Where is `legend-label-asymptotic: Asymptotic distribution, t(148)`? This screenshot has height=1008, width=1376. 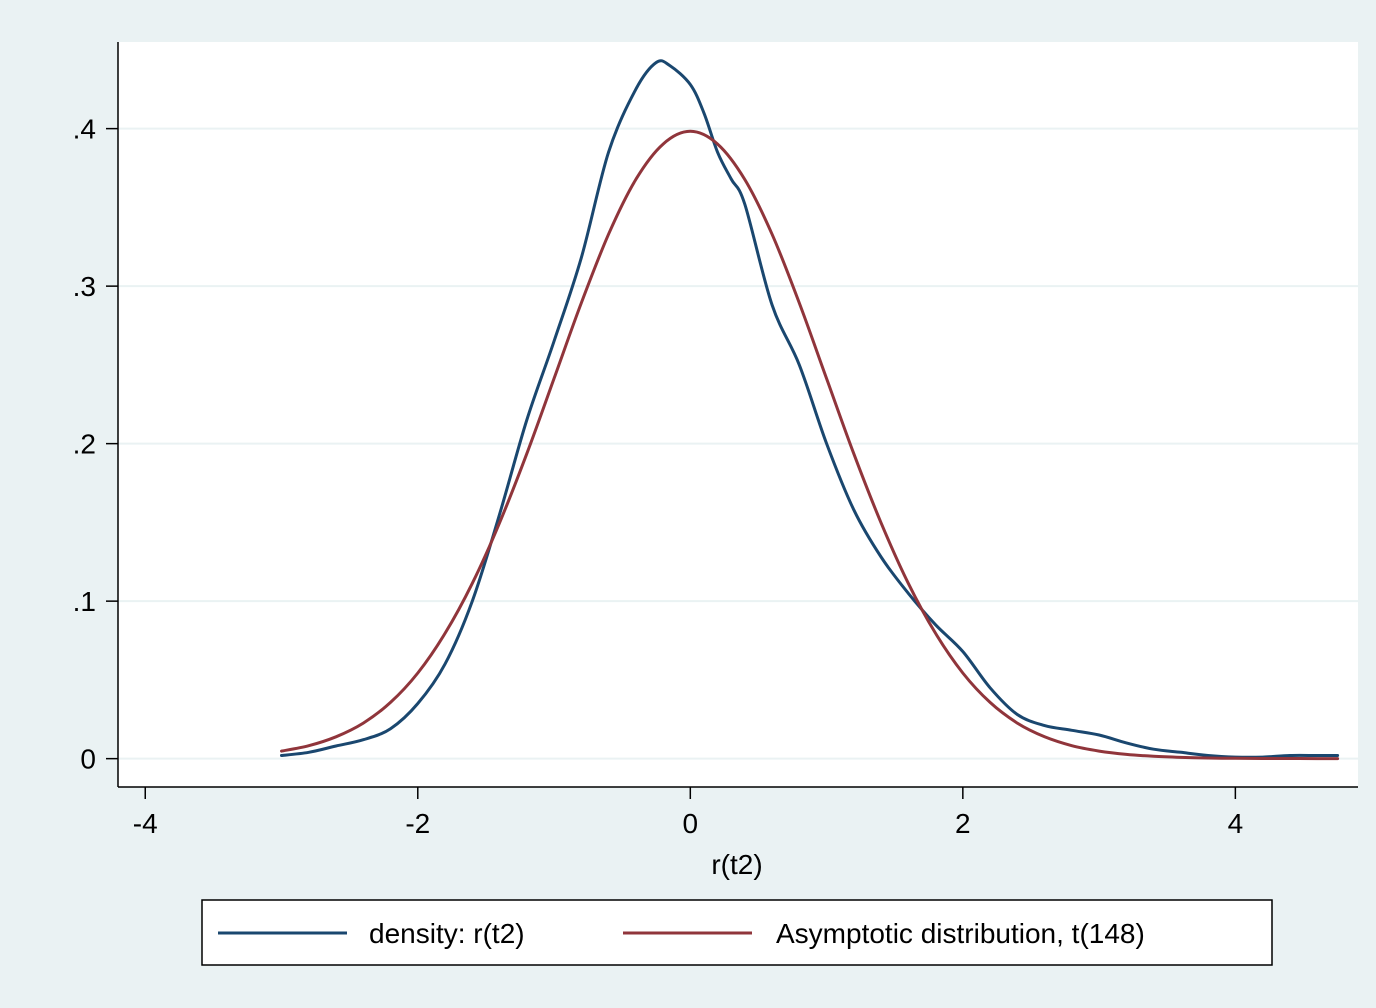 legend-label-asymptotic: Asymptotic distribution, t(148) is located at coordinates (960, 933).